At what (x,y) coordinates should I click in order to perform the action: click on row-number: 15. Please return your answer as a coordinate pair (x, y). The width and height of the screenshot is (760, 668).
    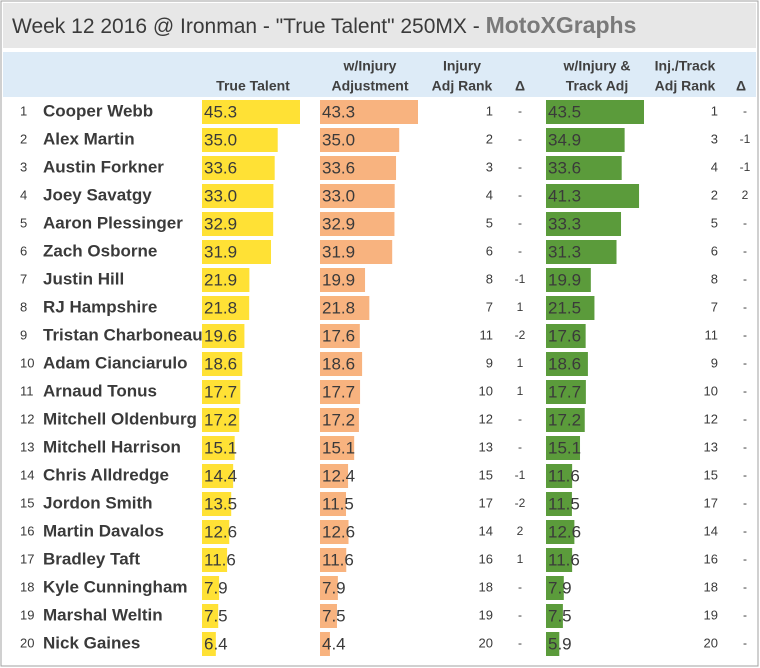
    Looking at the image, I should click on (27, 502).